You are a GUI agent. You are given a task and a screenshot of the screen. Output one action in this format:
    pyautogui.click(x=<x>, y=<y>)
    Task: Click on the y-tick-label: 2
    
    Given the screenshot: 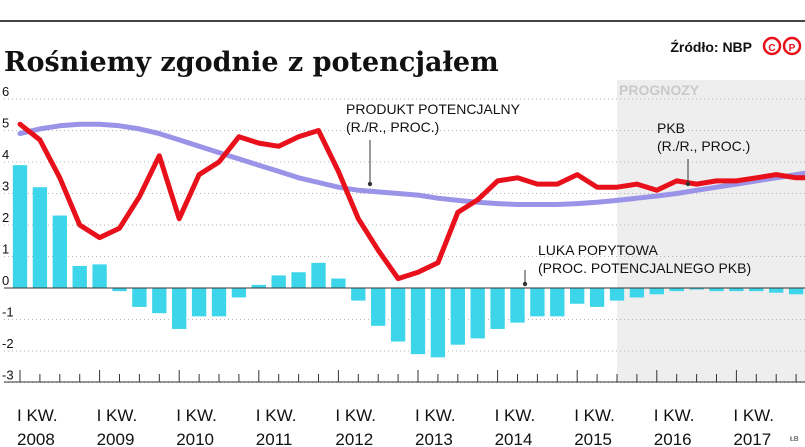 What is the action you would take?
    pyautogui.click(x=5, y=217)
    